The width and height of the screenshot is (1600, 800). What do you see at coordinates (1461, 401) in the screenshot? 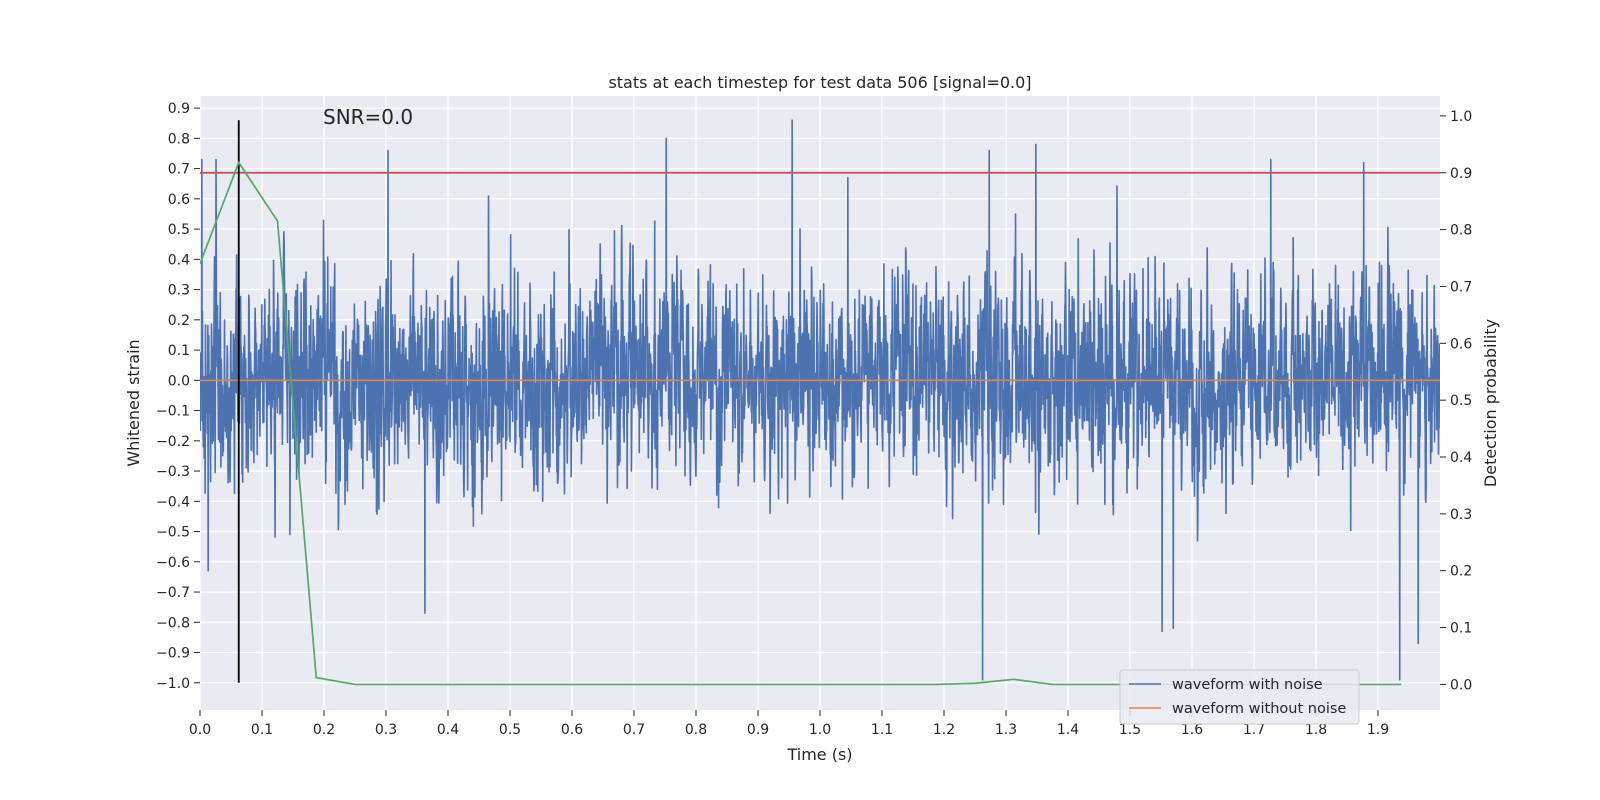
I see `y-right-tick-label: 0.5` at bounding box center [1461, 401].